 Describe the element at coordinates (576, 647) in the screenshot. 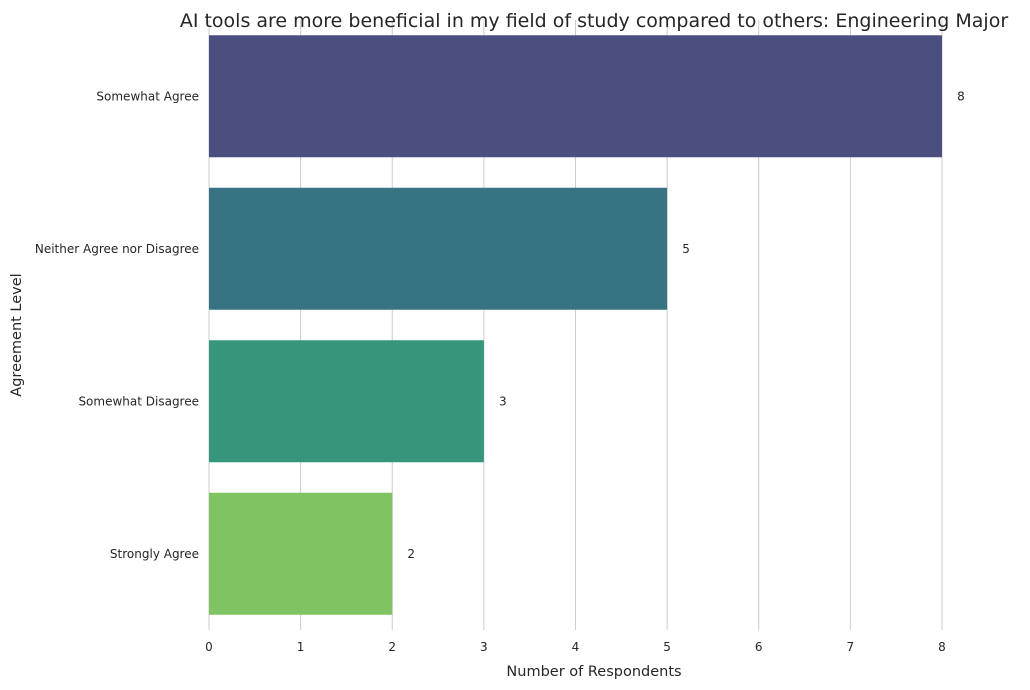

I see `x-tick-label: 4` at that location.